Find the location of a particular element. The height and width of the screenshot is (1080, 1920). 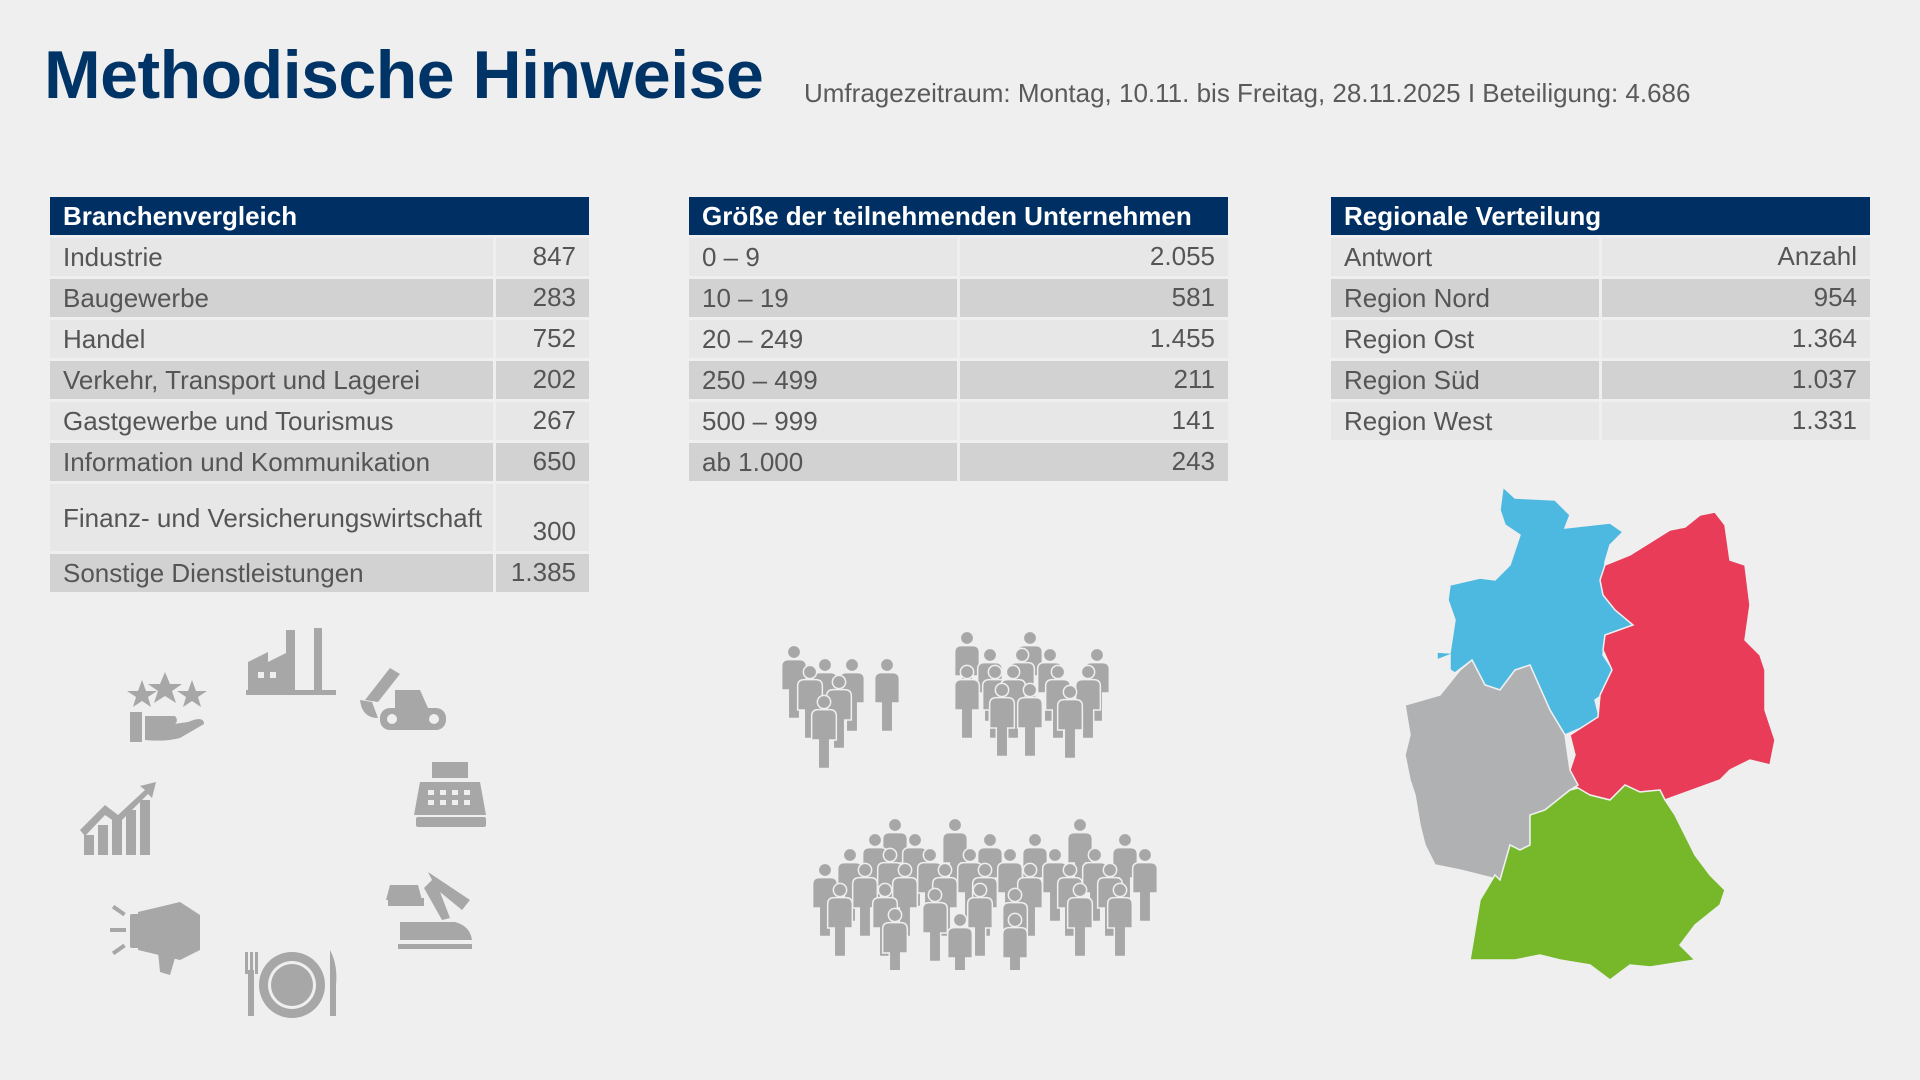

row-label: Gastgewerbe und Tourismus is located at coordinates (271, 421).